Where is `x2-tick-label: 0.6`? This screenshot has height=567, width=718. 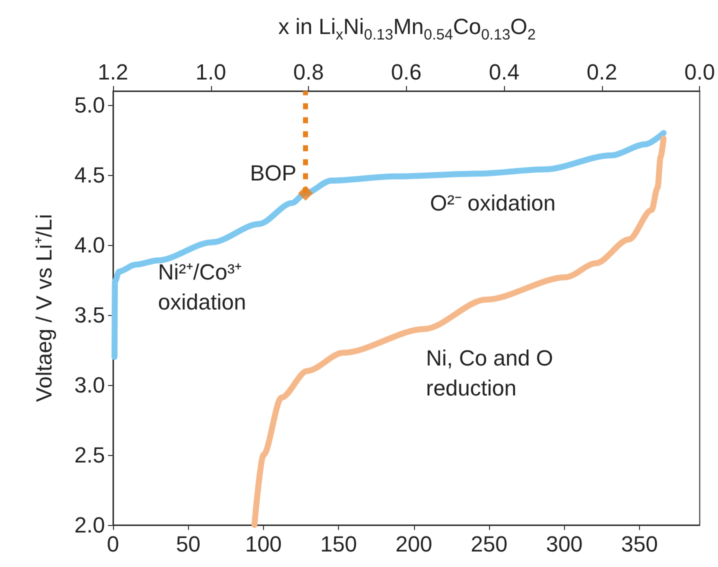
x2-tick-label: 0.6 is located at coordinates (406, 72).